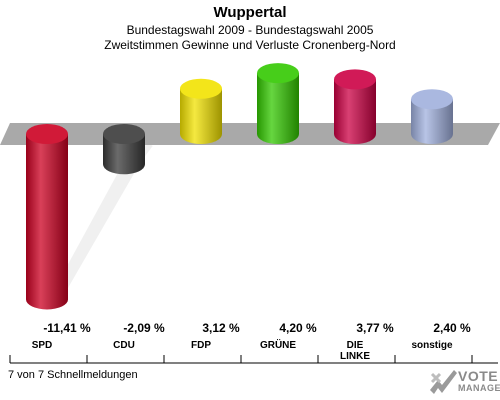  I want to click on report-status: 7 von 7 Schnellmeldungen, so click(73, 375).